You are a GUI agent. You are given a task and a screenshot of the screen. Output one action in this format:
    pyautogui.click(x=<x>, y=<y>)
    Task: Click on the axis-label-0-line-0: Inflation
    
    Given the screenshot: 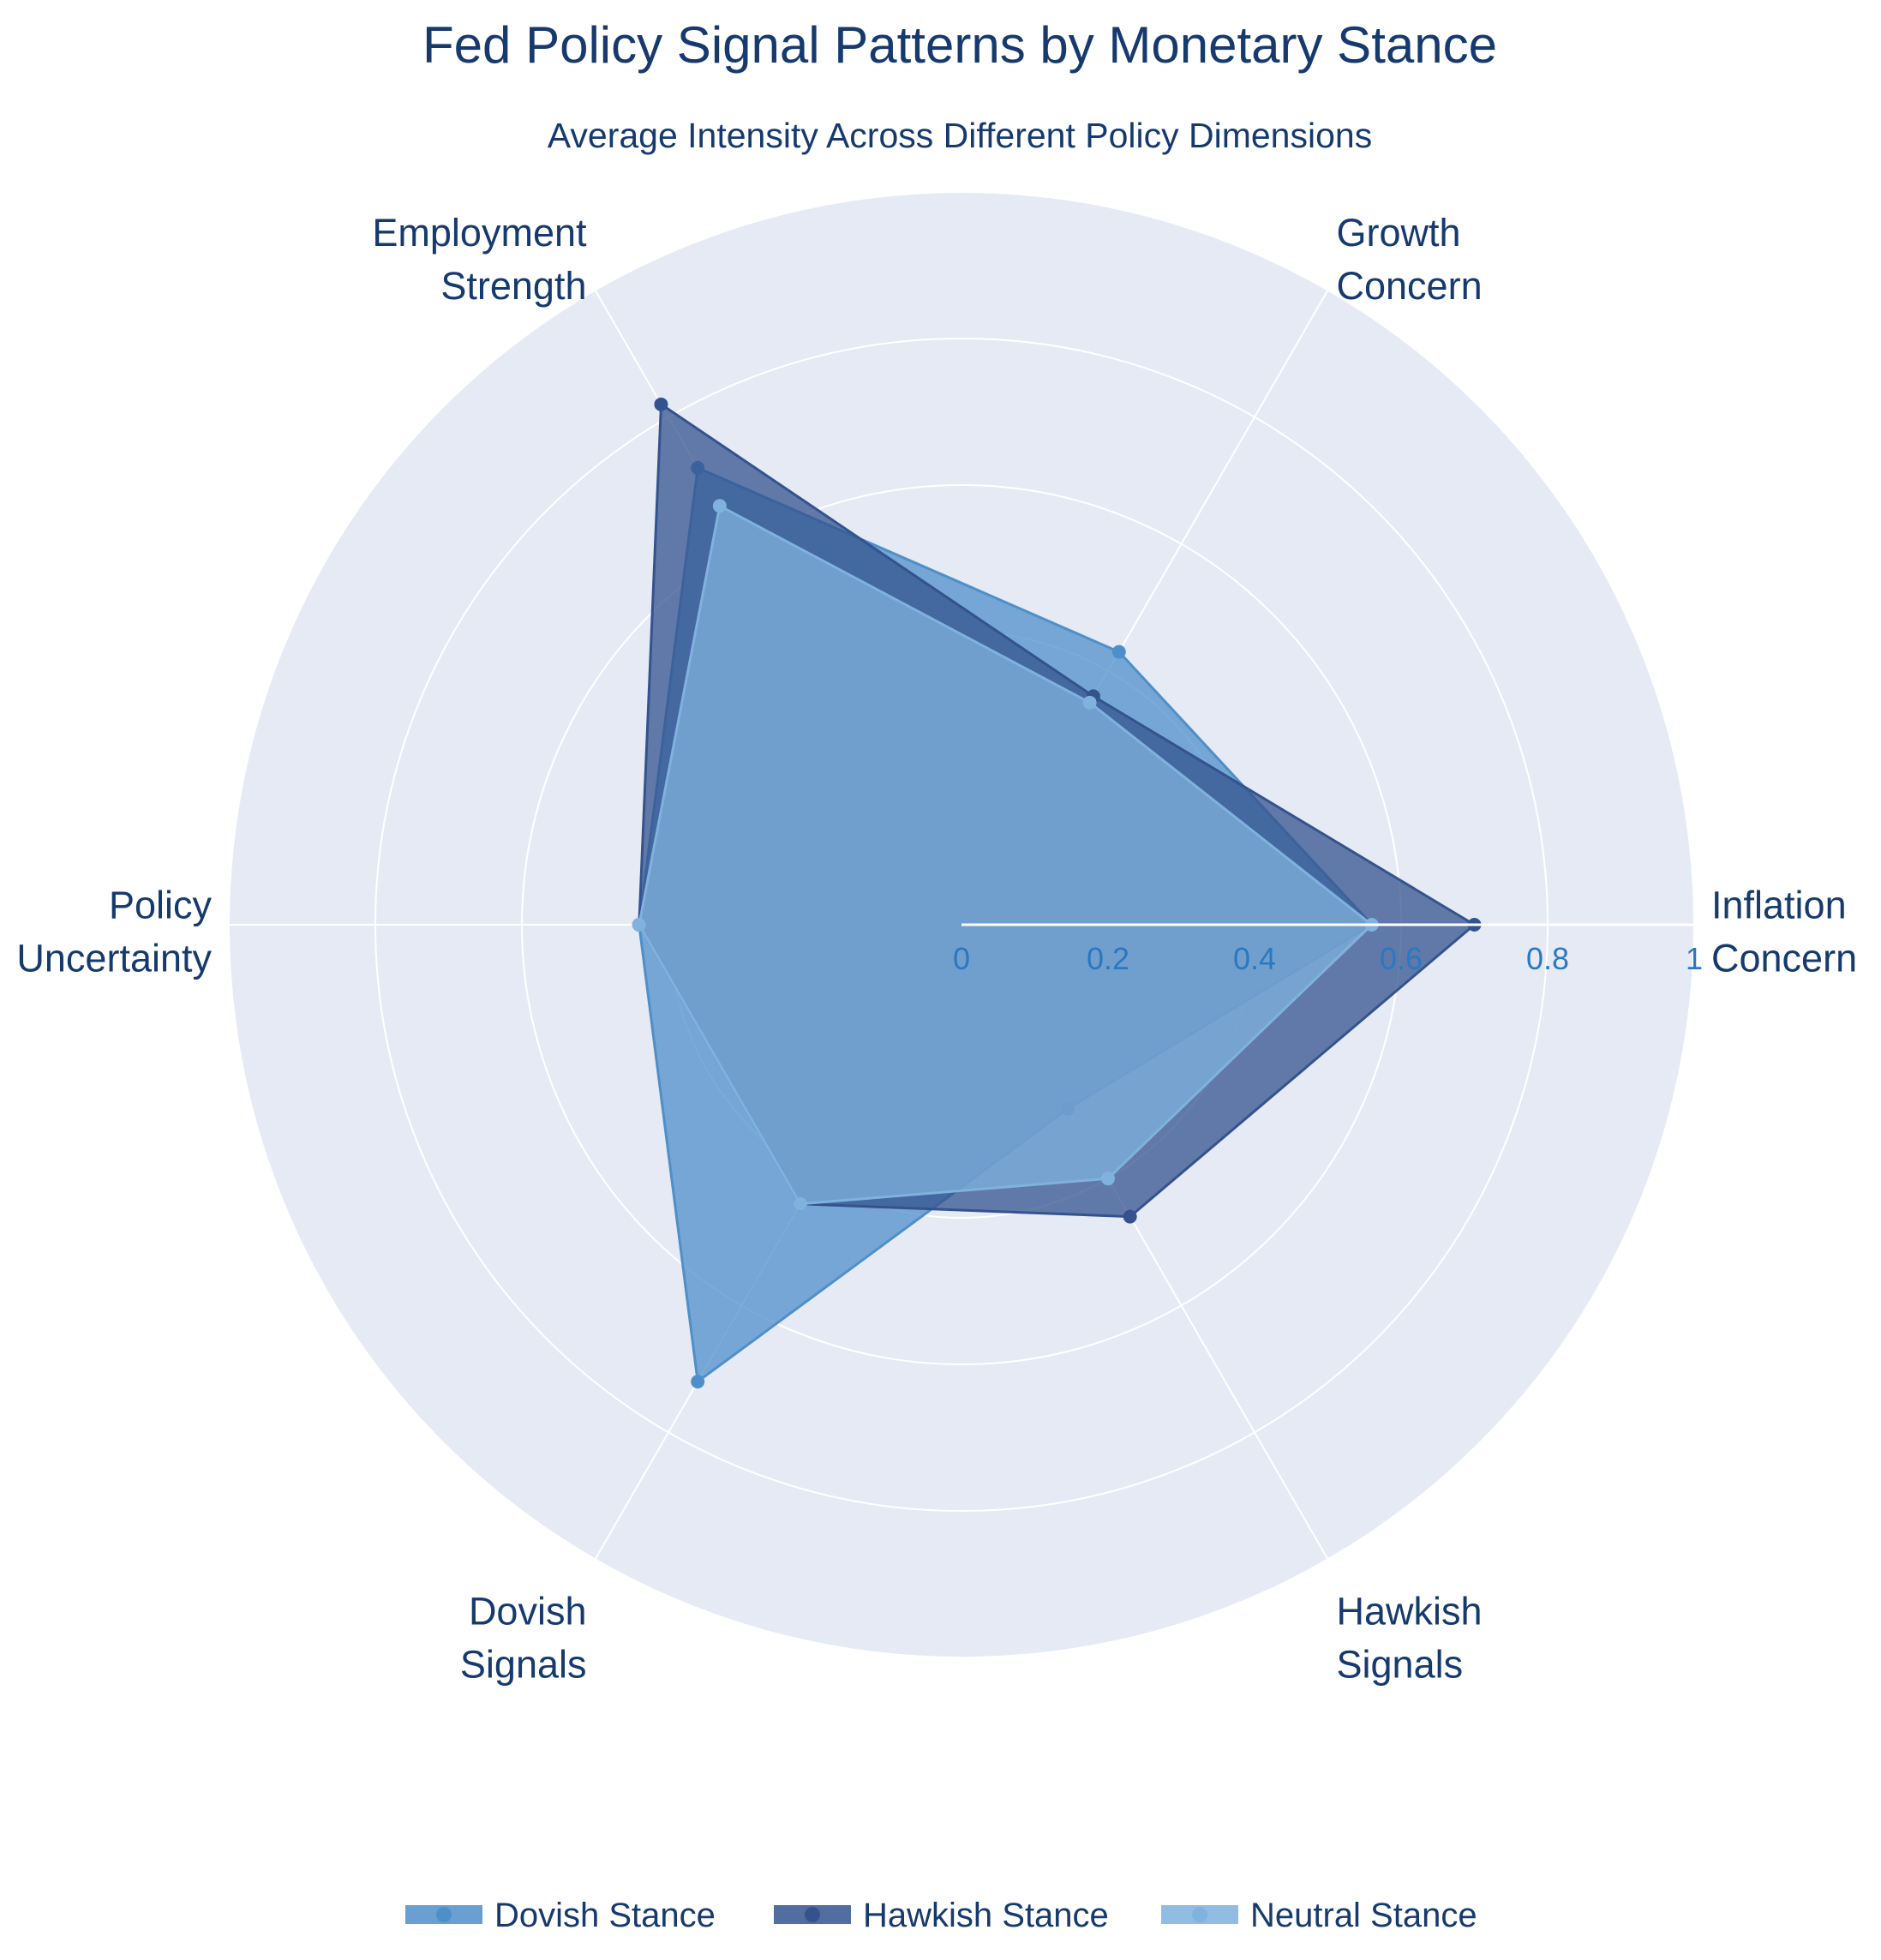 What is the action you would take?
    pyautogui.click(x=1779, y=905)
    